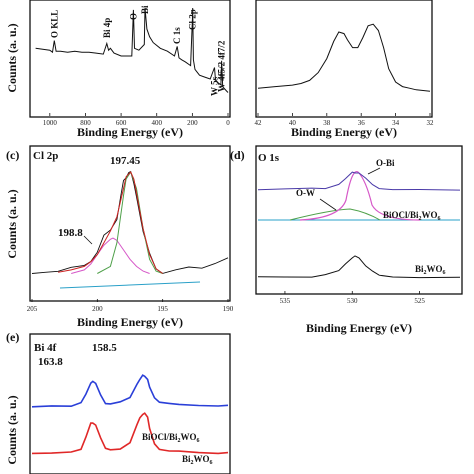 Image resolution: width=474 pixels, height=474 pixels. What do you see at coordinates (431, 123) in the screenshot?
I see `panel-b-tick-label: 32` at bounding box center [431, 123].